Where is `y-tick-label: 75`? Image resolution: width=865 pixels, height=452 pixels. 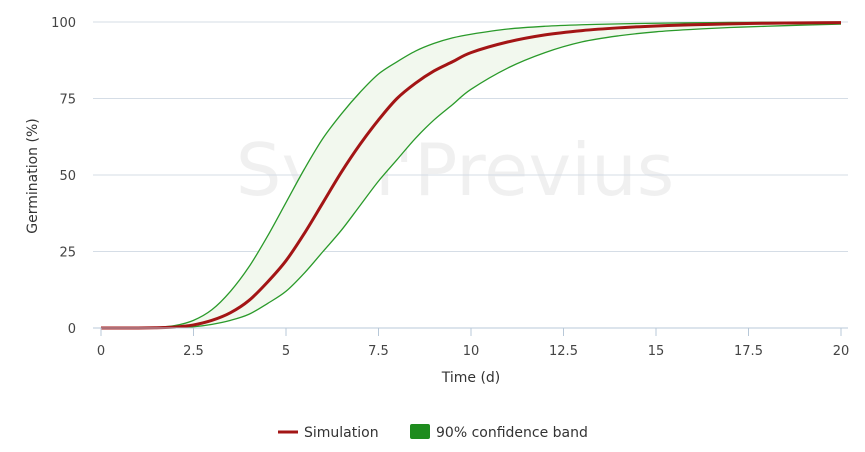 y-tick-label: 75 is located at coordinates (67, 100).